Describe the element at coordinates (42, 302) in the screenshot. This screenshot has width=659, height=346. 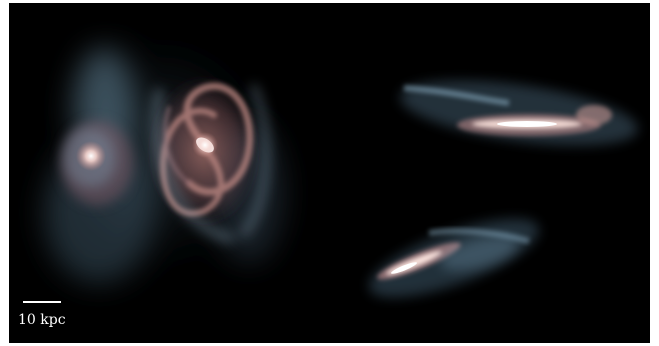
I see `scale-bar` at that location.